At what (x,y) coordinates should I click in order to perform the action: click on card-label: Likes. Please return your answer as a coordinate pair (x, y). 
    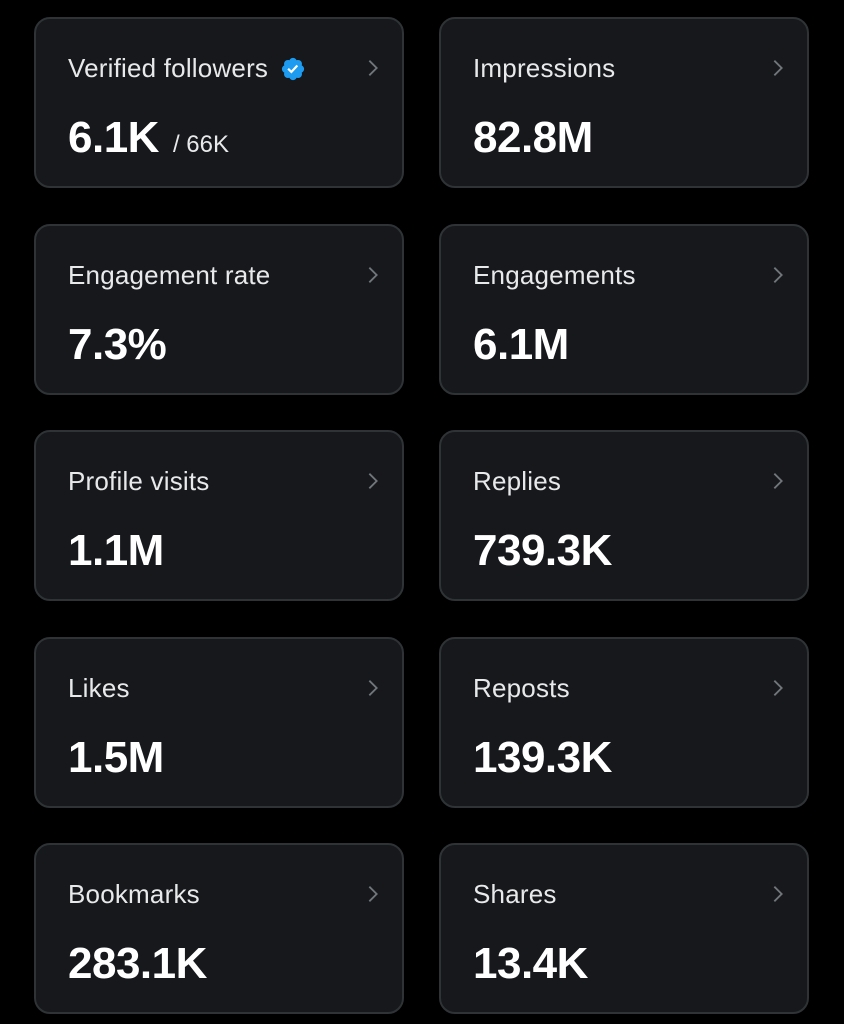
    Looking at the image, I should click on (99, 688).